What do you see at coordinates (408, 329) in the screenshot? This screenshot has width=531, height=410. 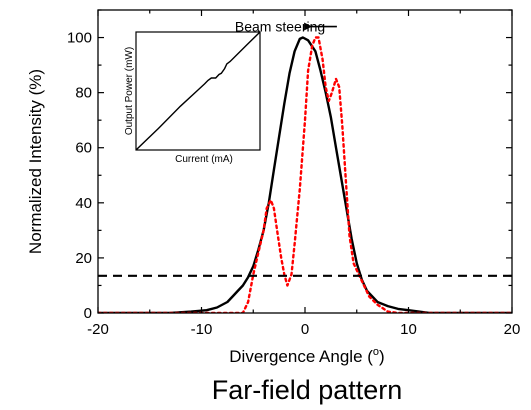 I see `x-tick-label: 10` at bounding box center [408, 329].